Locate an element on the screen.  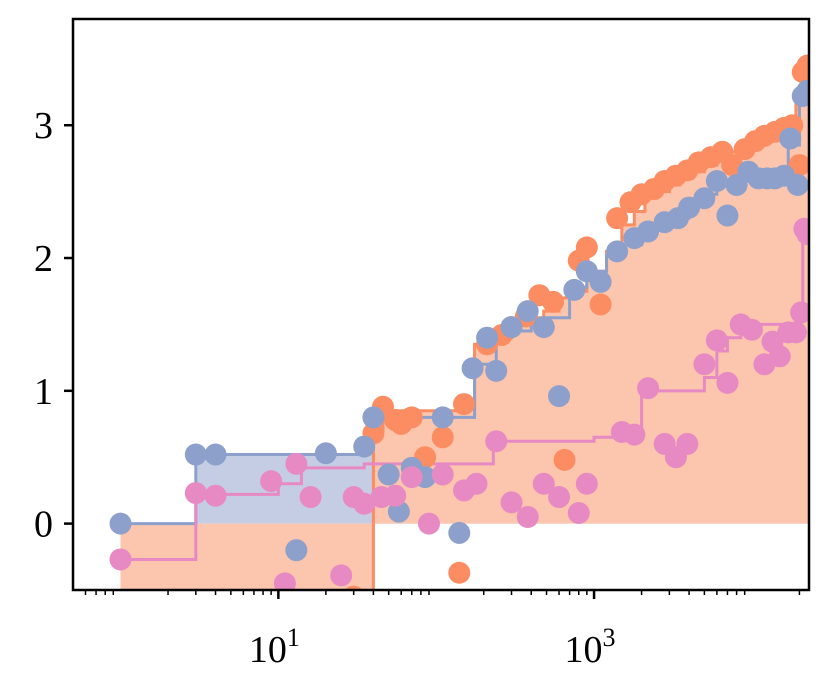
y-tick-label: 3 is located at coordinates (43, 126).